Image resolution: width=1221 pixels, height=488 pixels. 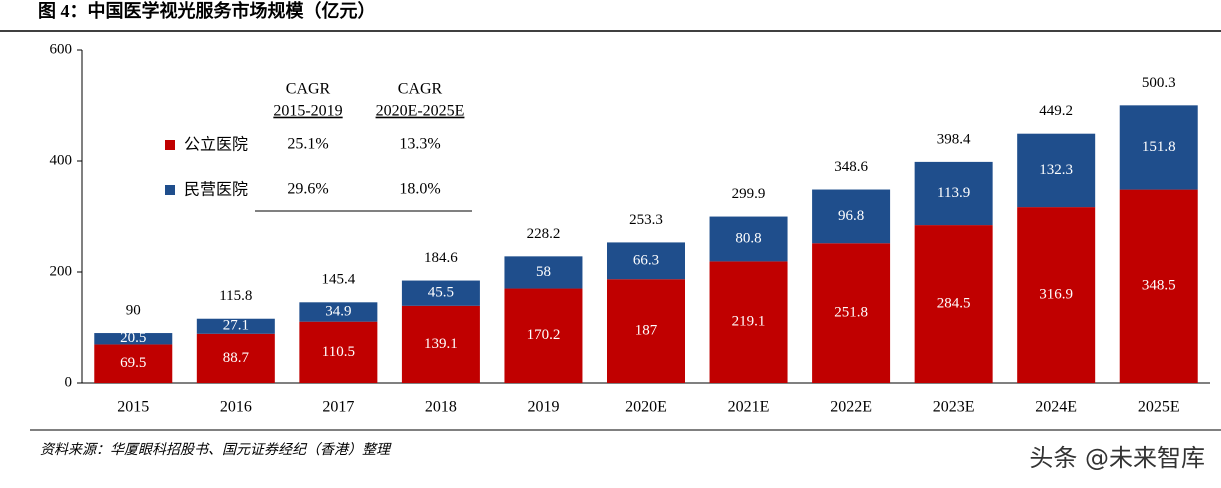 What do you see at coordinates (420, 111) in the screenshot?
I see `cagr-period: 2020E-2025E` at bounding box center [420, 111].